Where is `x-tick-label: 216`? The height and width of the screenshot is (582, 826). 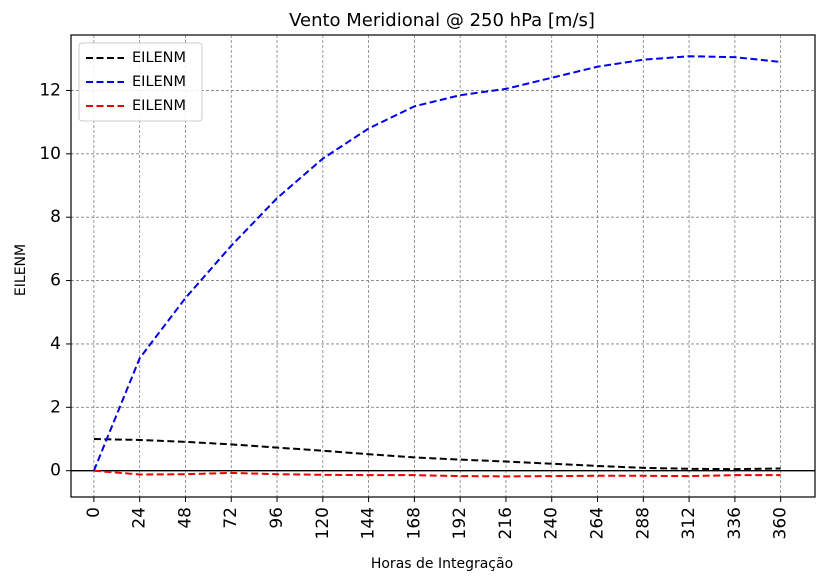 x-tick-label: 216 is located at coordinates (506, 523).